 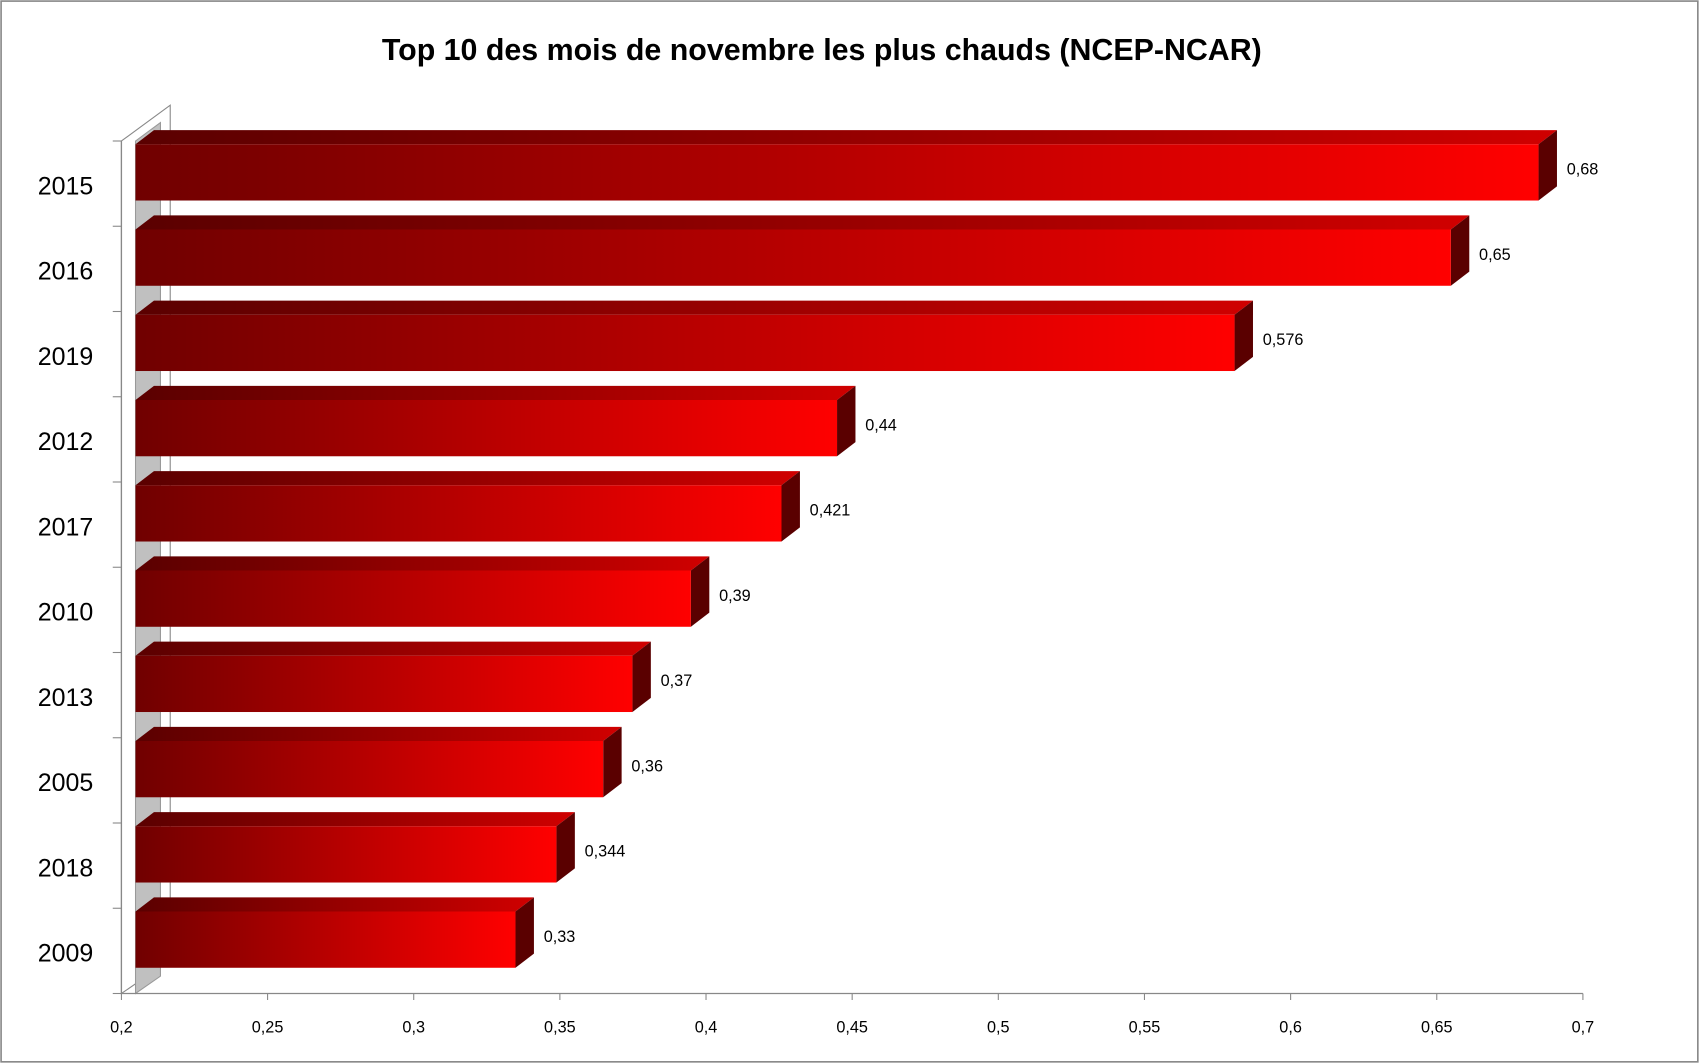 What do you see at coordinates (1437, 1028) in the screenshot?
I see `x-tick-label: 0,65` at bounding box center [1437, 1028].